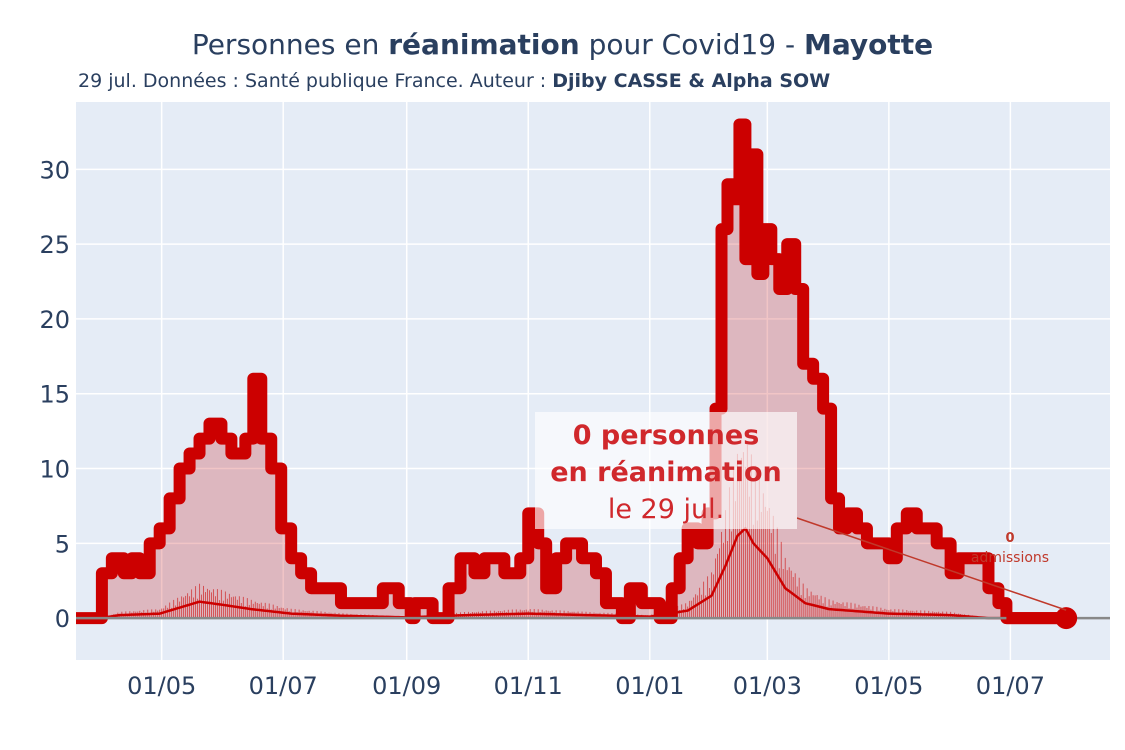  I want to click on y-tick-label: 15, so click(54, 395).